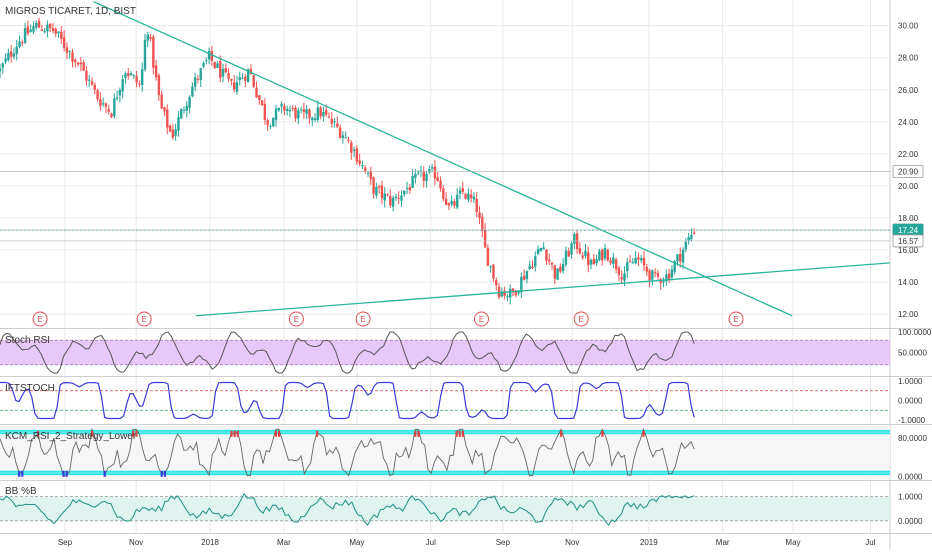  I want to click on price-tick-label: 26.00, so click(908, 90).